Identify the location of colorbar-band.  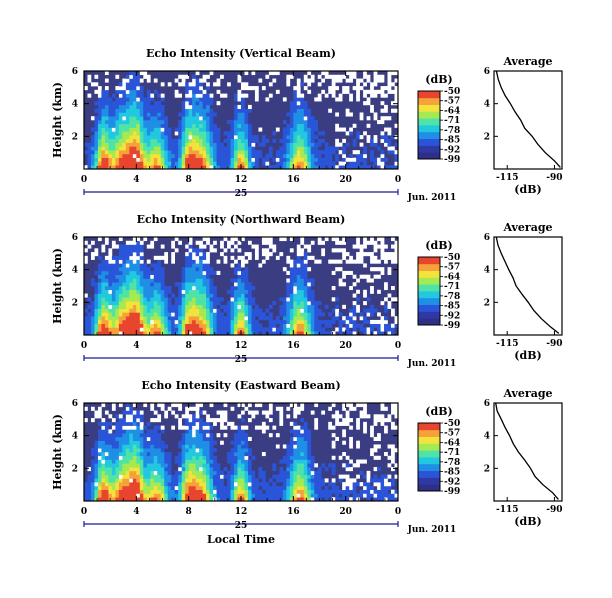
(429, 267).